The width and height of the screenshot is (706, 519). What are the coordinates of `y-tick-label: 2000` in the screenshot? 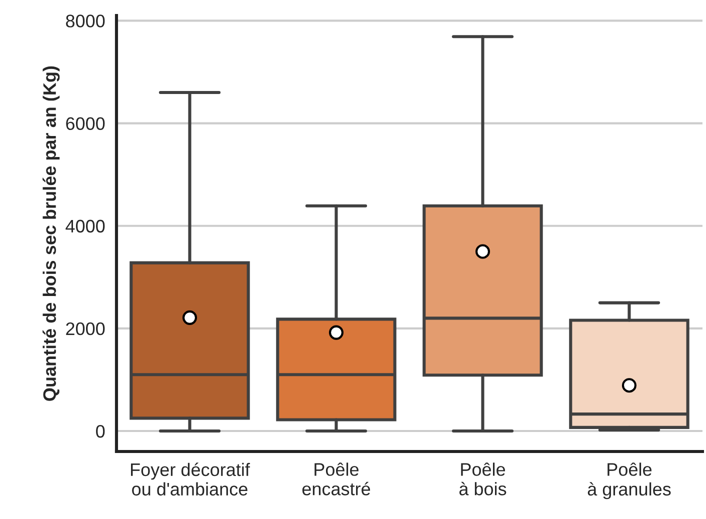 It's located at (85, 329).